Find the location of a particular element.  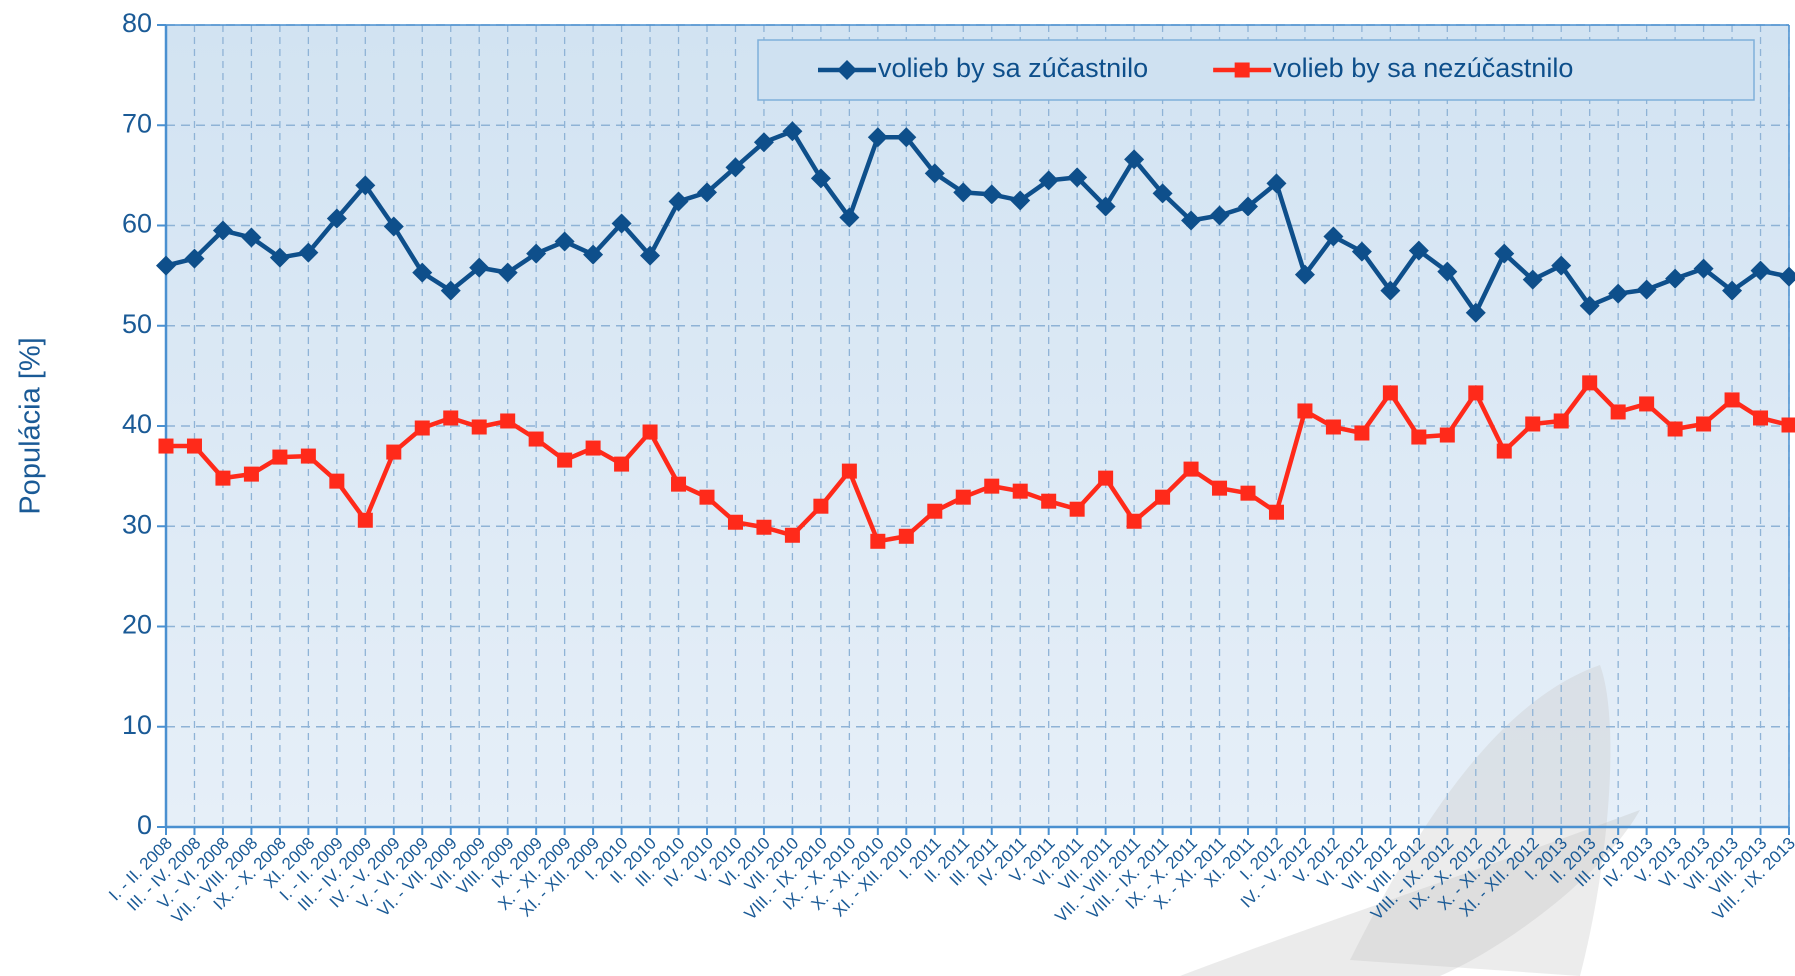

y-tick-label: 60 is located at coordinates (137, 224).